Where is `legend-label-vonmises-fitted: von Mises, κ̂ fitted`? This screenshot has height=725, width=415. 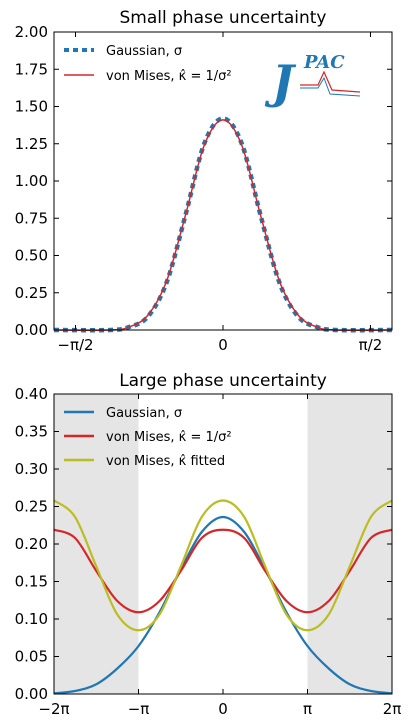 legend-label-vonmises-fitted: von Mises, κ̂ fitted is located at coordinates (165, 461).